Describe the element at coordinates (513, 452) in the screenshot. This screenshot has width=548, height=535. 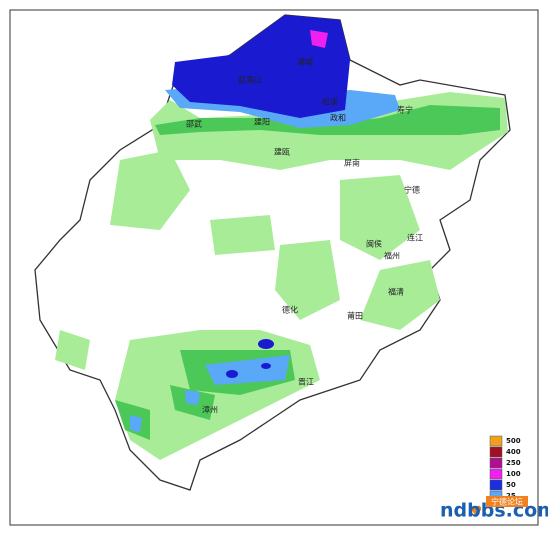
I see `legend-value: 400` at that location.